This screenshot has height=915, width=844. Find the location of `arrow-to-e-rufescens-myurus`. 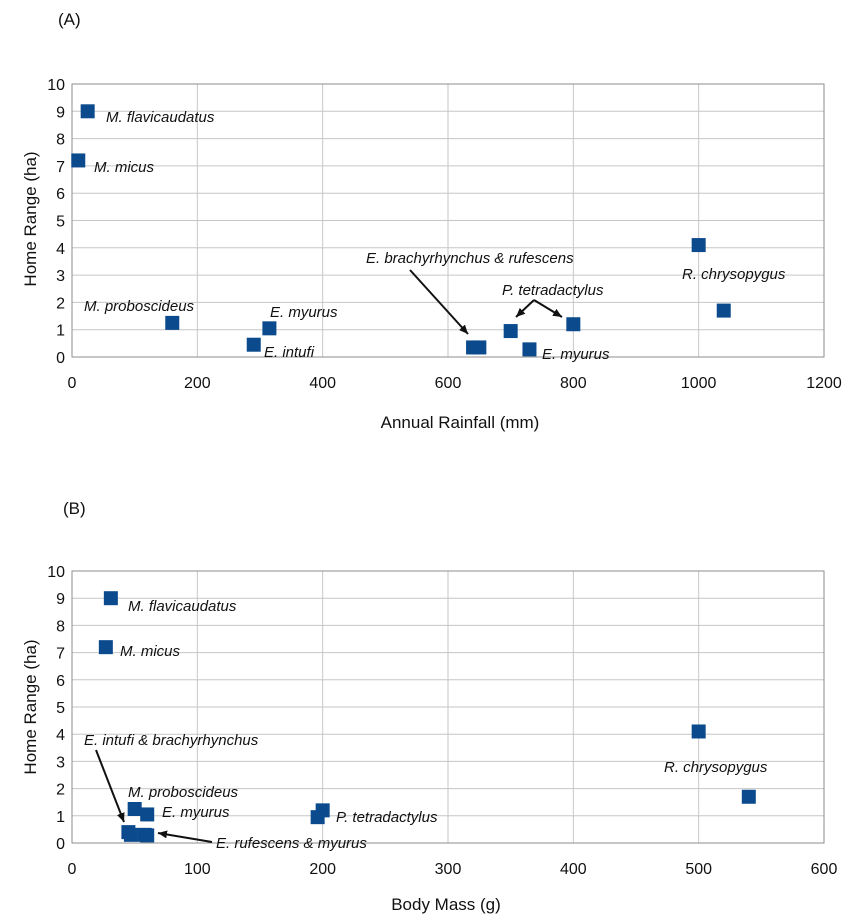

arrow-to-e-rufescens-myurus is located at coordinates (185, 836).